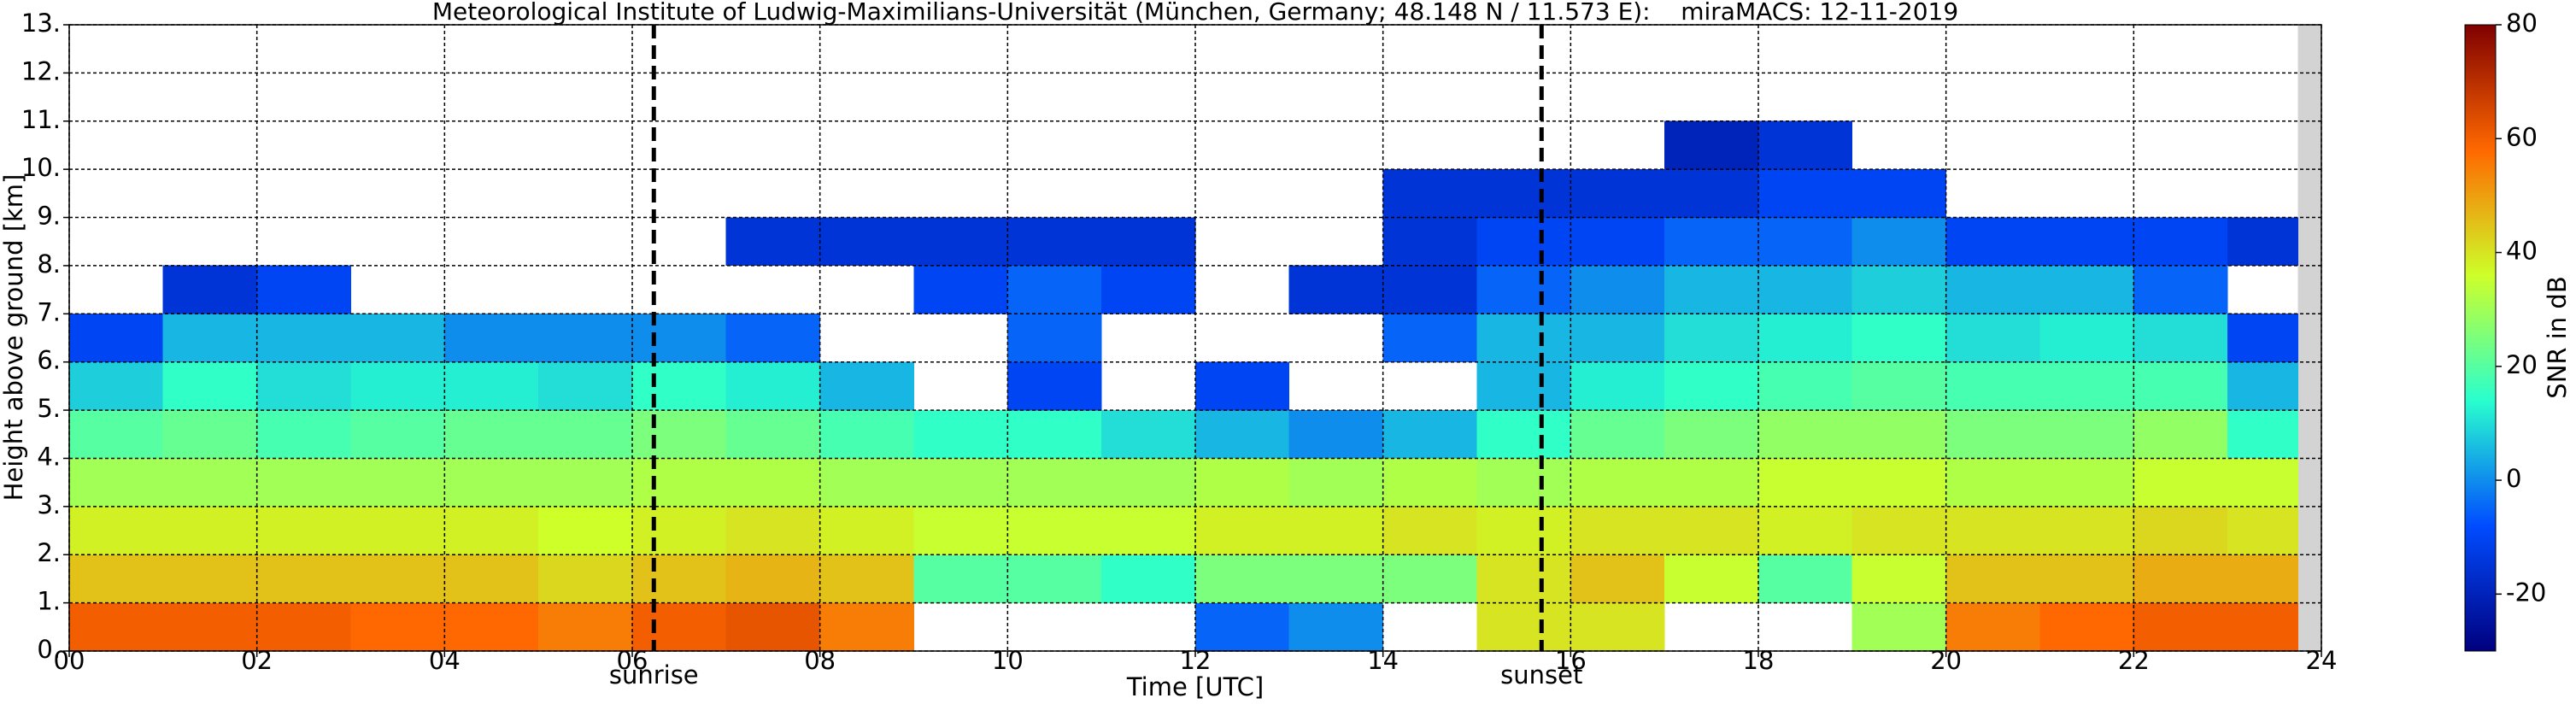 The width and height of the screenshot is (2576, 704). I want to click on y-tick-label: 2., so click(49, 552).